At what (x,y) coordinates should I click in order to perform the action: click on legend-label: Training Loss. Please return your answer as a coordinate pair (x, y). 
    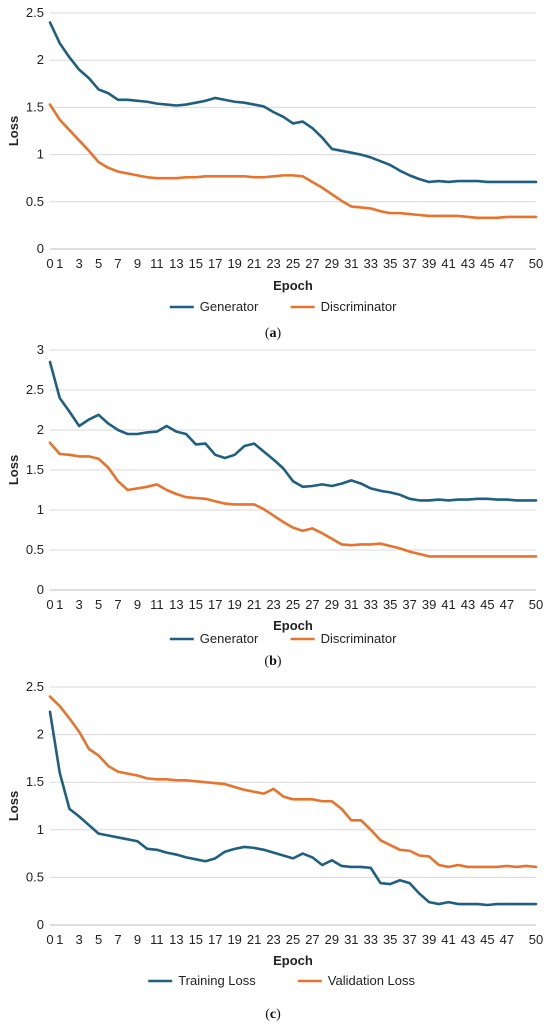
    Looking at the image, I should click on (217, 980).